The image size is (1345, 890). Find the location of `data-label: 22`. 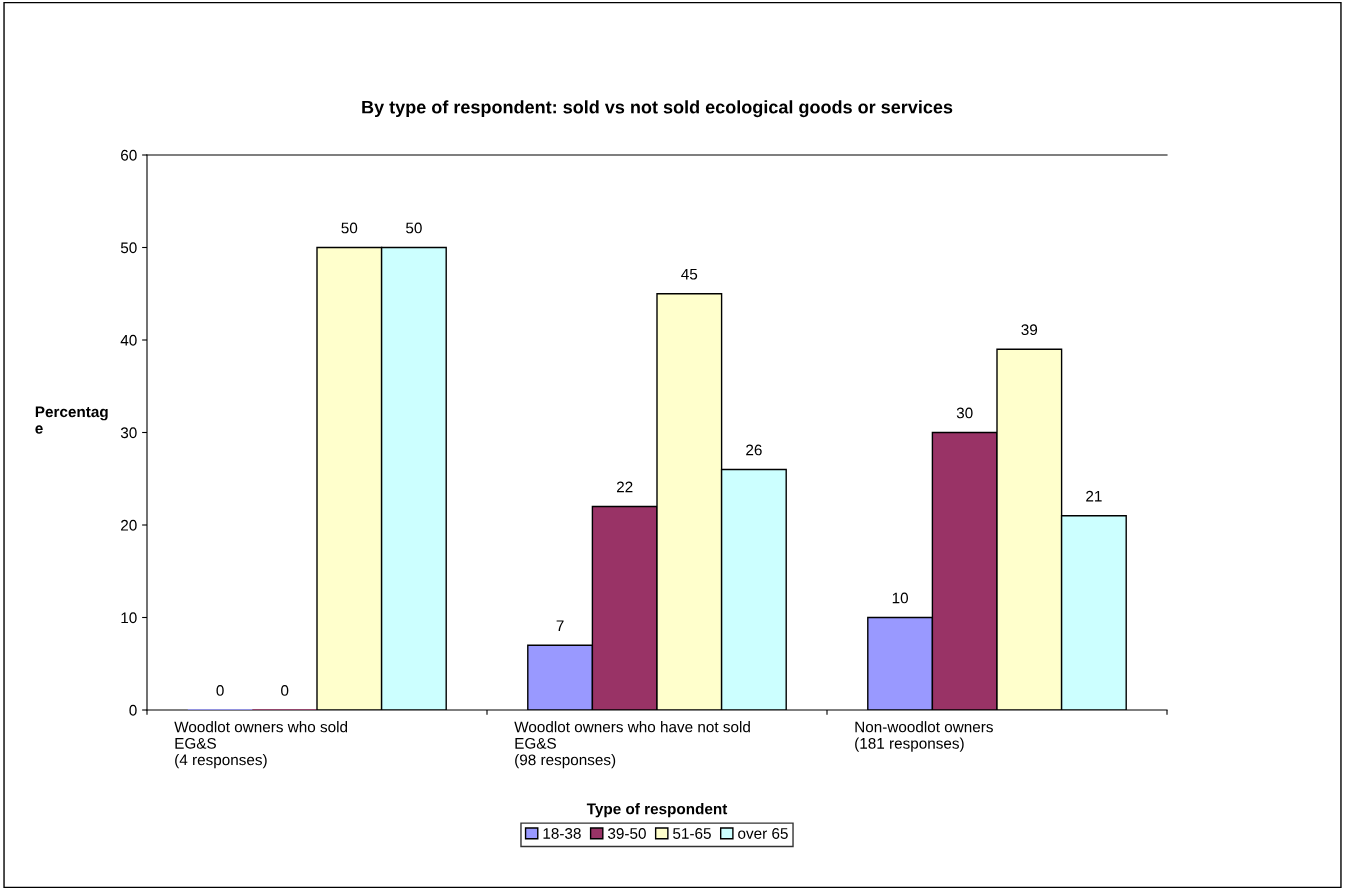

data-label: 22 is located at coordinates (624, 487).